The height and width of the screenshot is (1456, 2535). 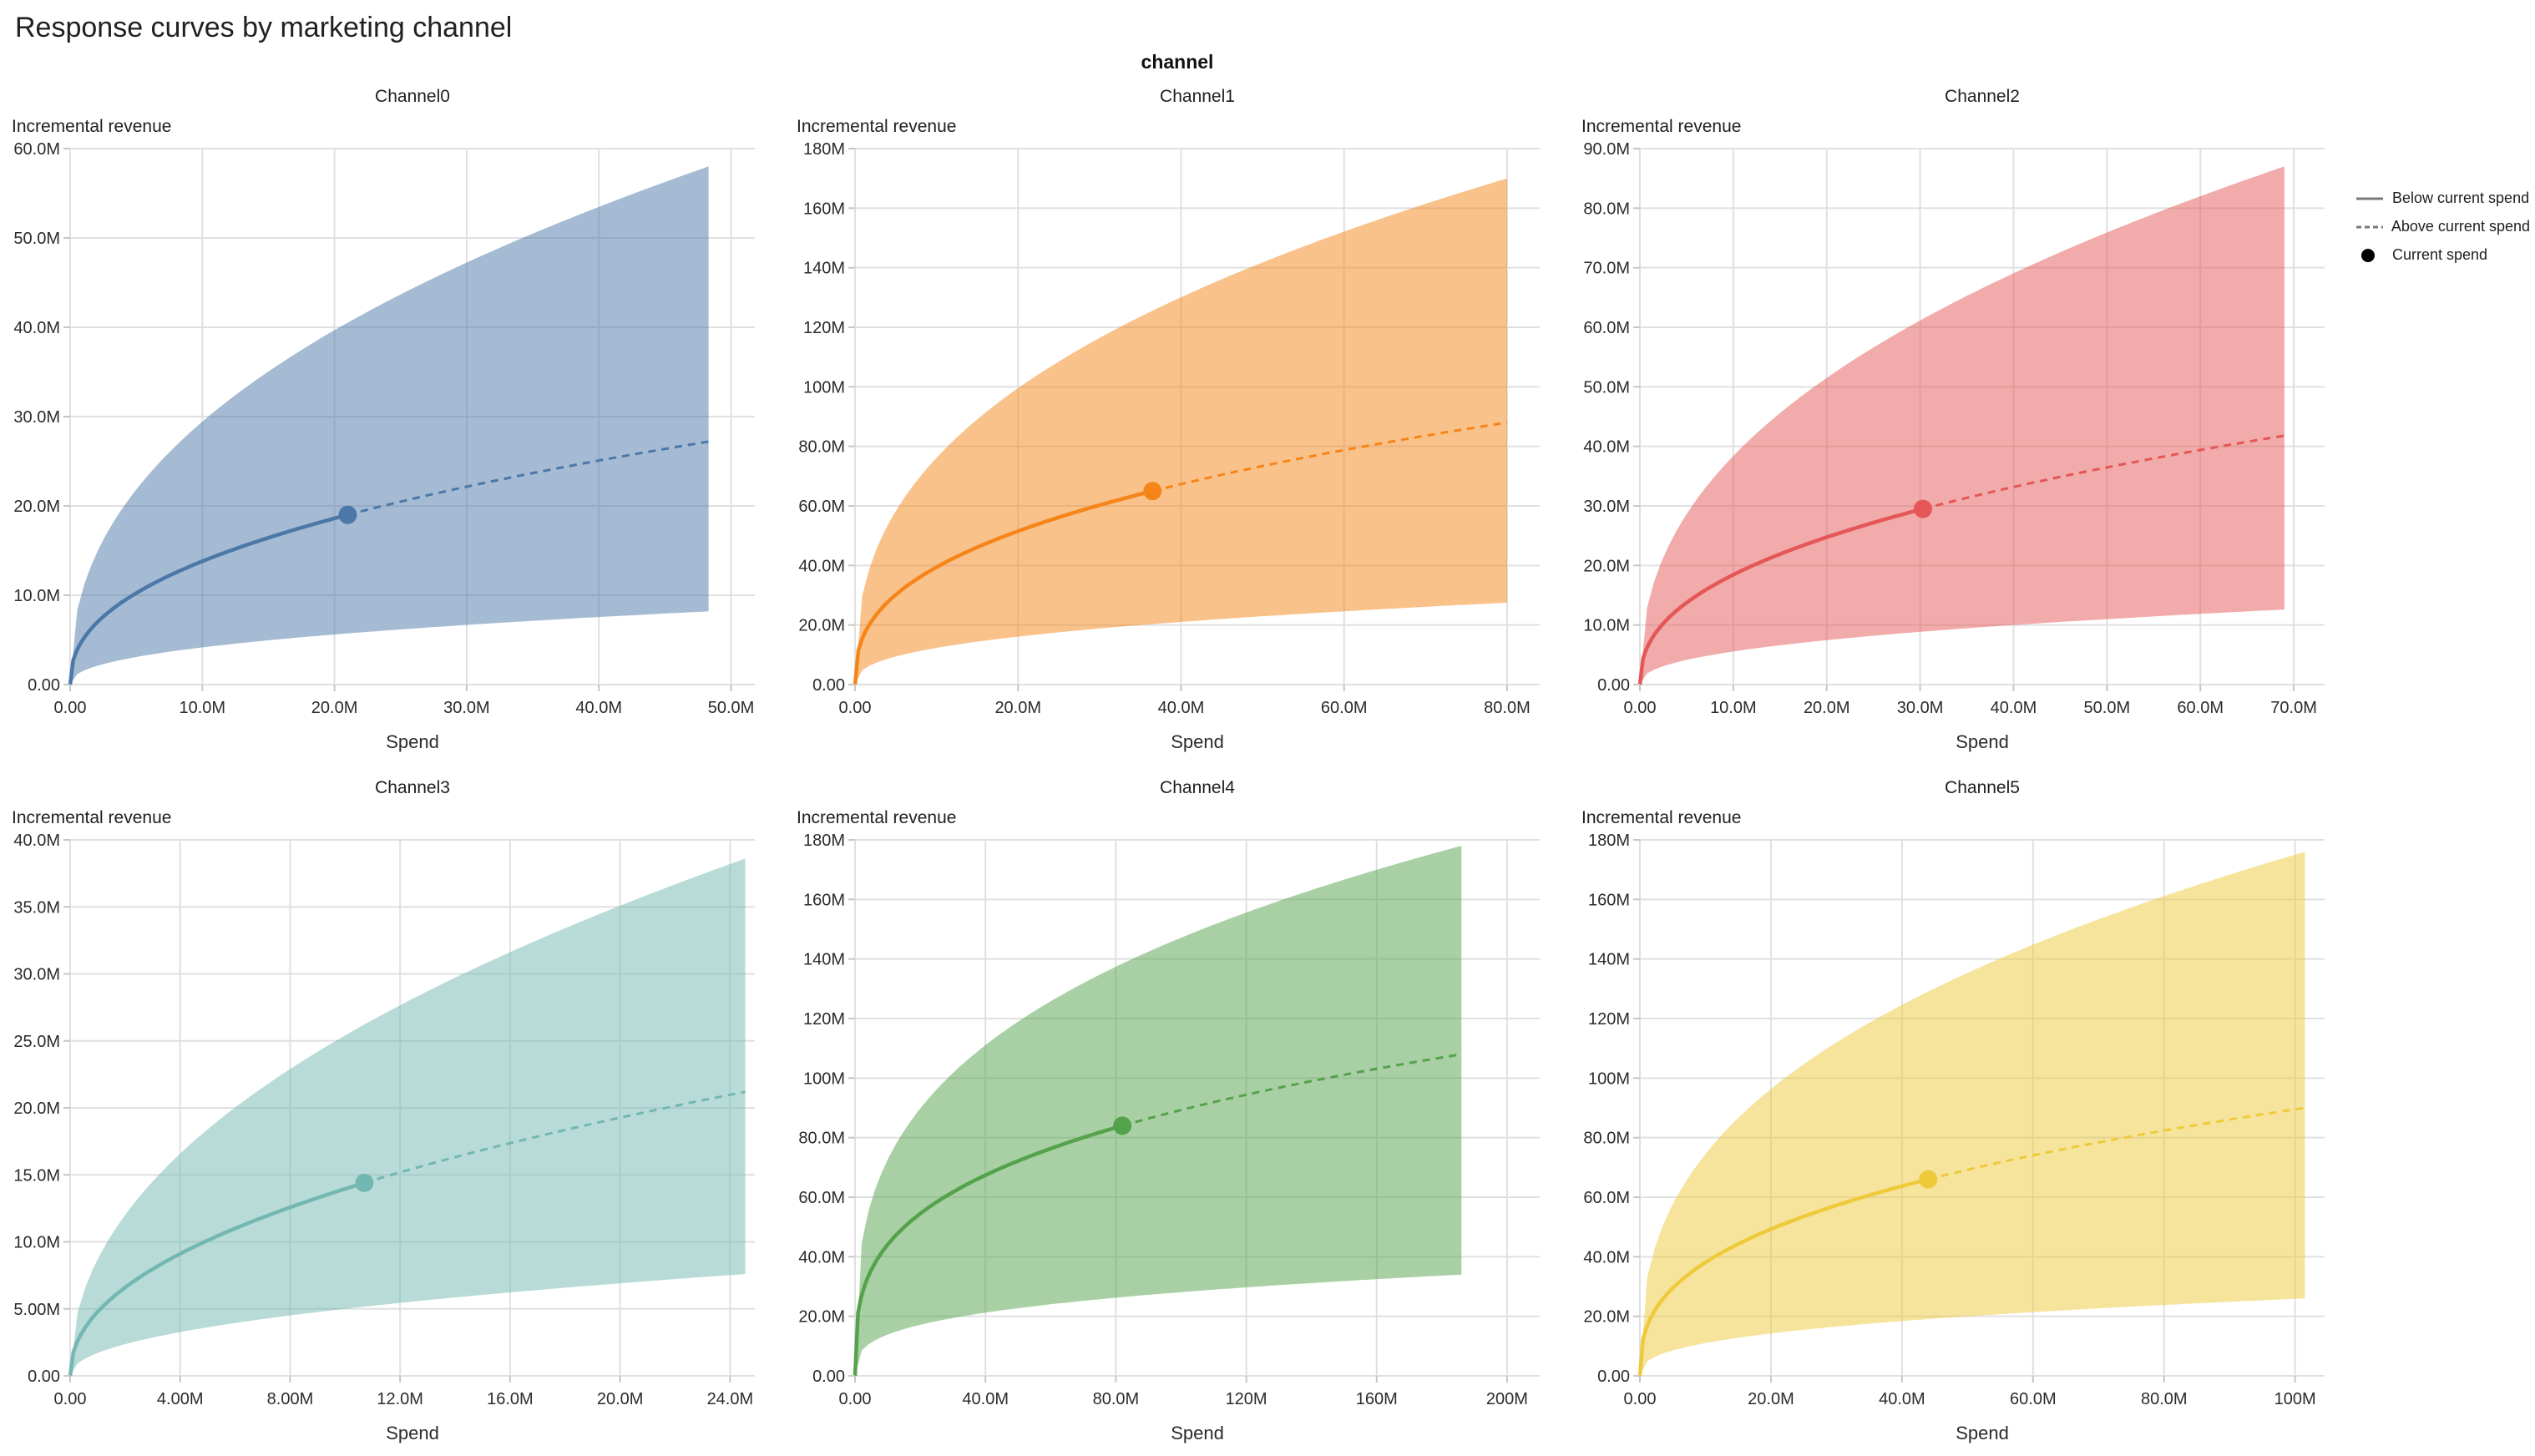 I want to click on legend-label: Below current spend, so click(x=2461, y=198).